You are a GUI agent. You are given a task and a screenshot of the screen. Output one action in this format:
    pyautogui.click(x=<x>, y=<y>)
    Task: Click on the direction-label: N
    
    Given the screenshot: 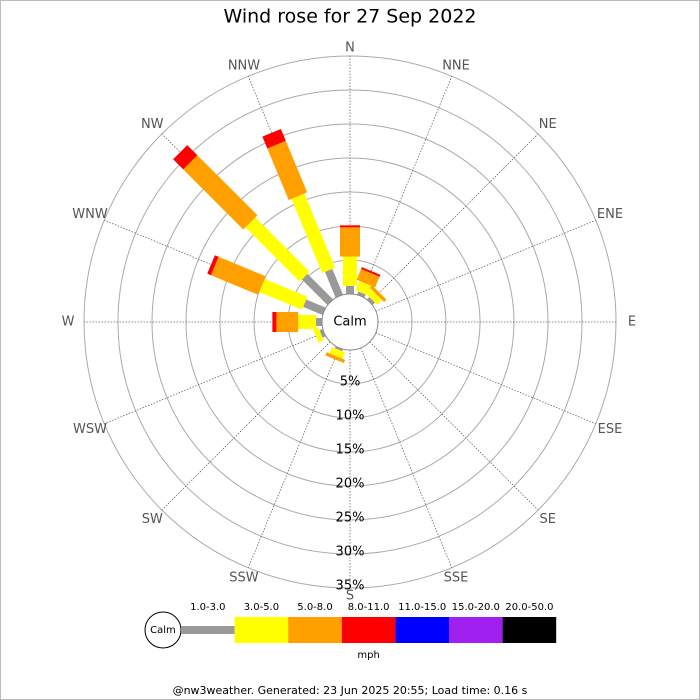 What is the action you would take?
    pyautogui.click(x=350, y=48)
    